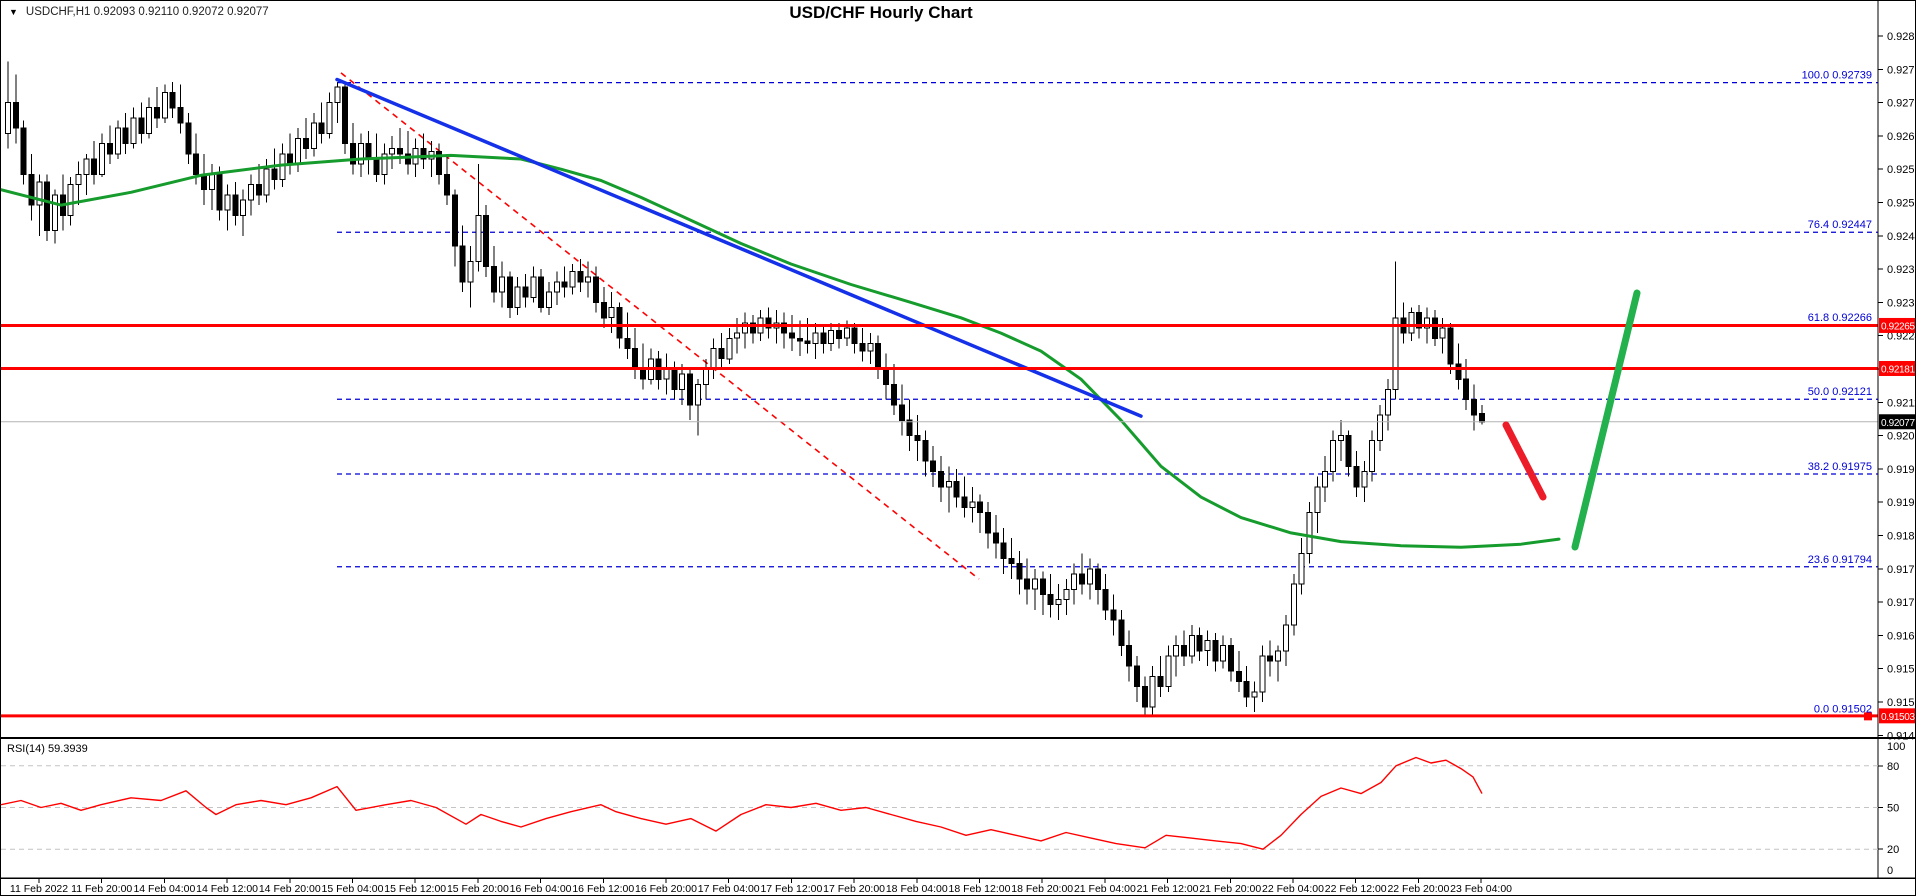 The width and height of the screenshot is (1916, 896). I want to click on chart-dropdown-icon: ▼, so click(13, 12).